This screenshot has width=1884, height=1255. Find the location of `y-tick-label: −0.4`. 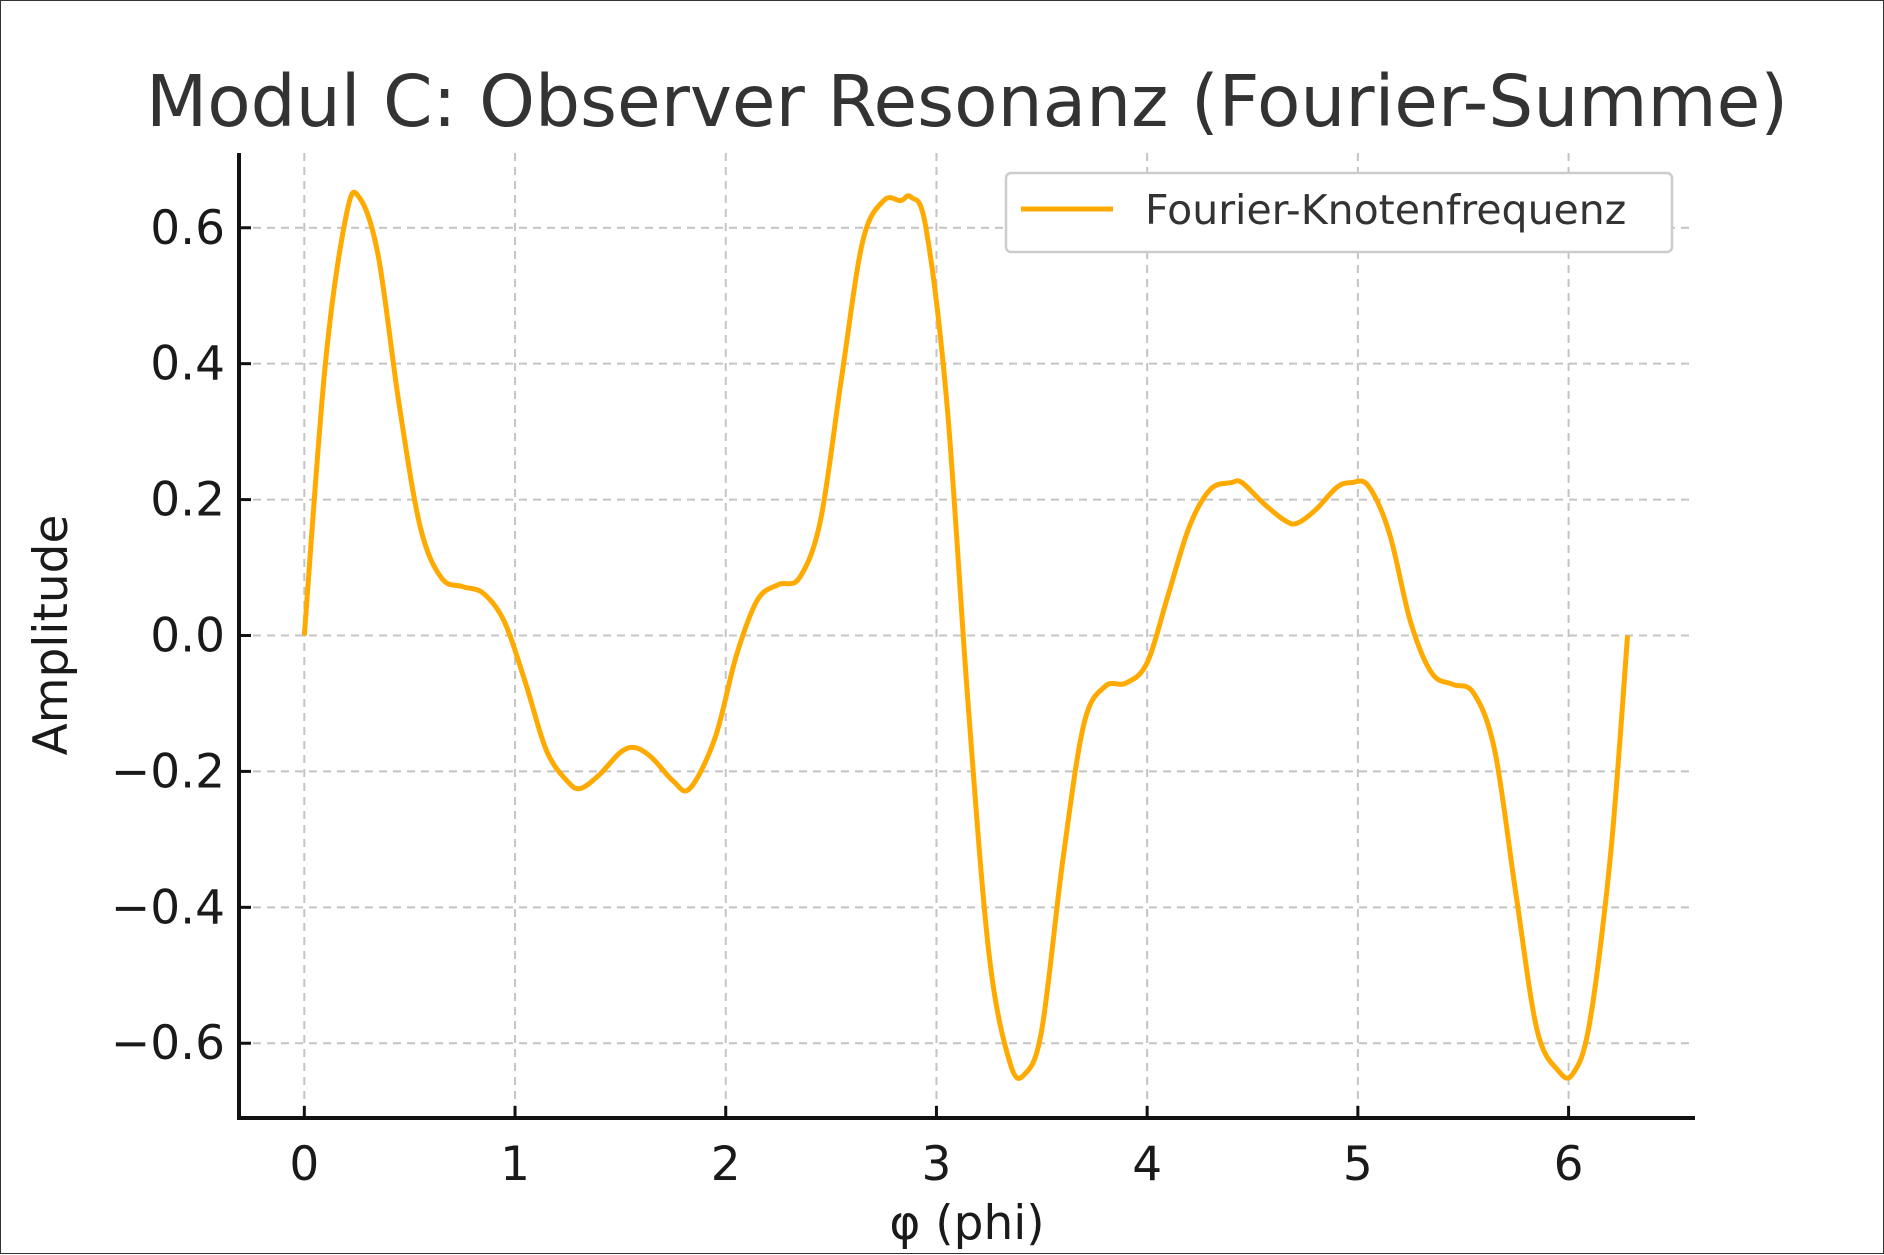

y-tick-label: −0.4 is located at coordinates (168, 907).